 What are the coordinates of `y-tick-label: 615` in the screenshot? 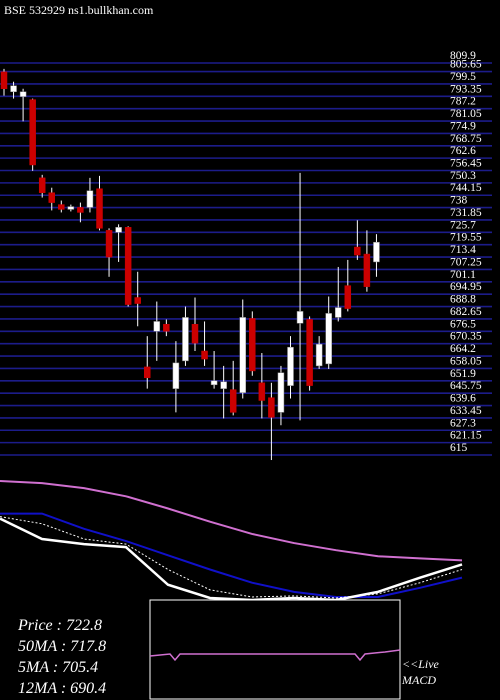 It's located at (459, 448).